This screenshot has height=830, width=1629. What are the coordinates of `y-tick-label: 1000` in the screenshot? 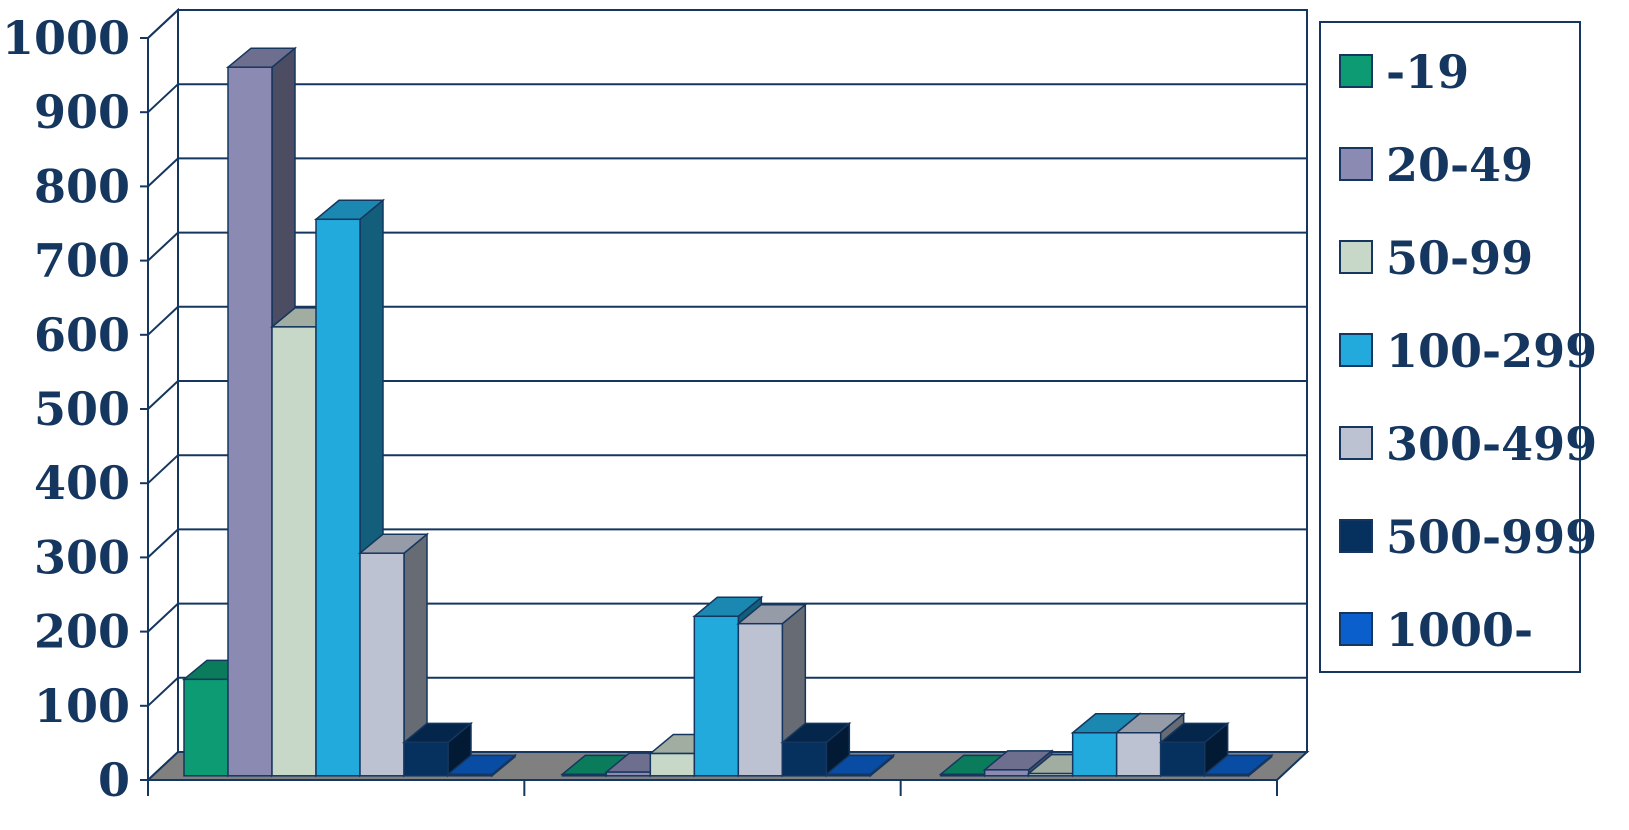 It's located at (66, 38).